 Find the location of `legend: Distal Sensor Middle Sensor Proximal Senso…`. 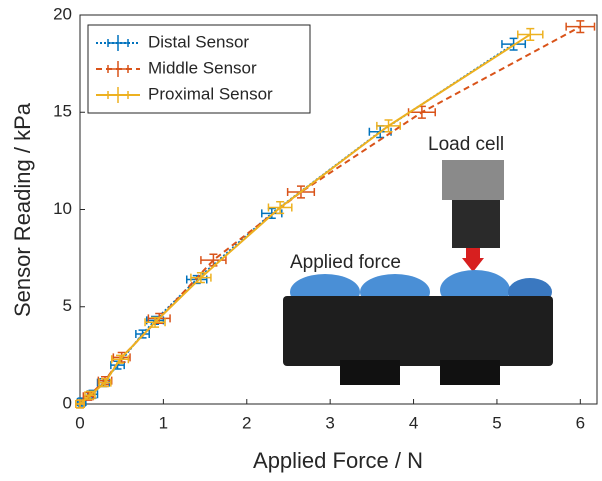

legend: Distal Sensor Middle Sensor Proximal Senso… is located at coordinates (199, 69).